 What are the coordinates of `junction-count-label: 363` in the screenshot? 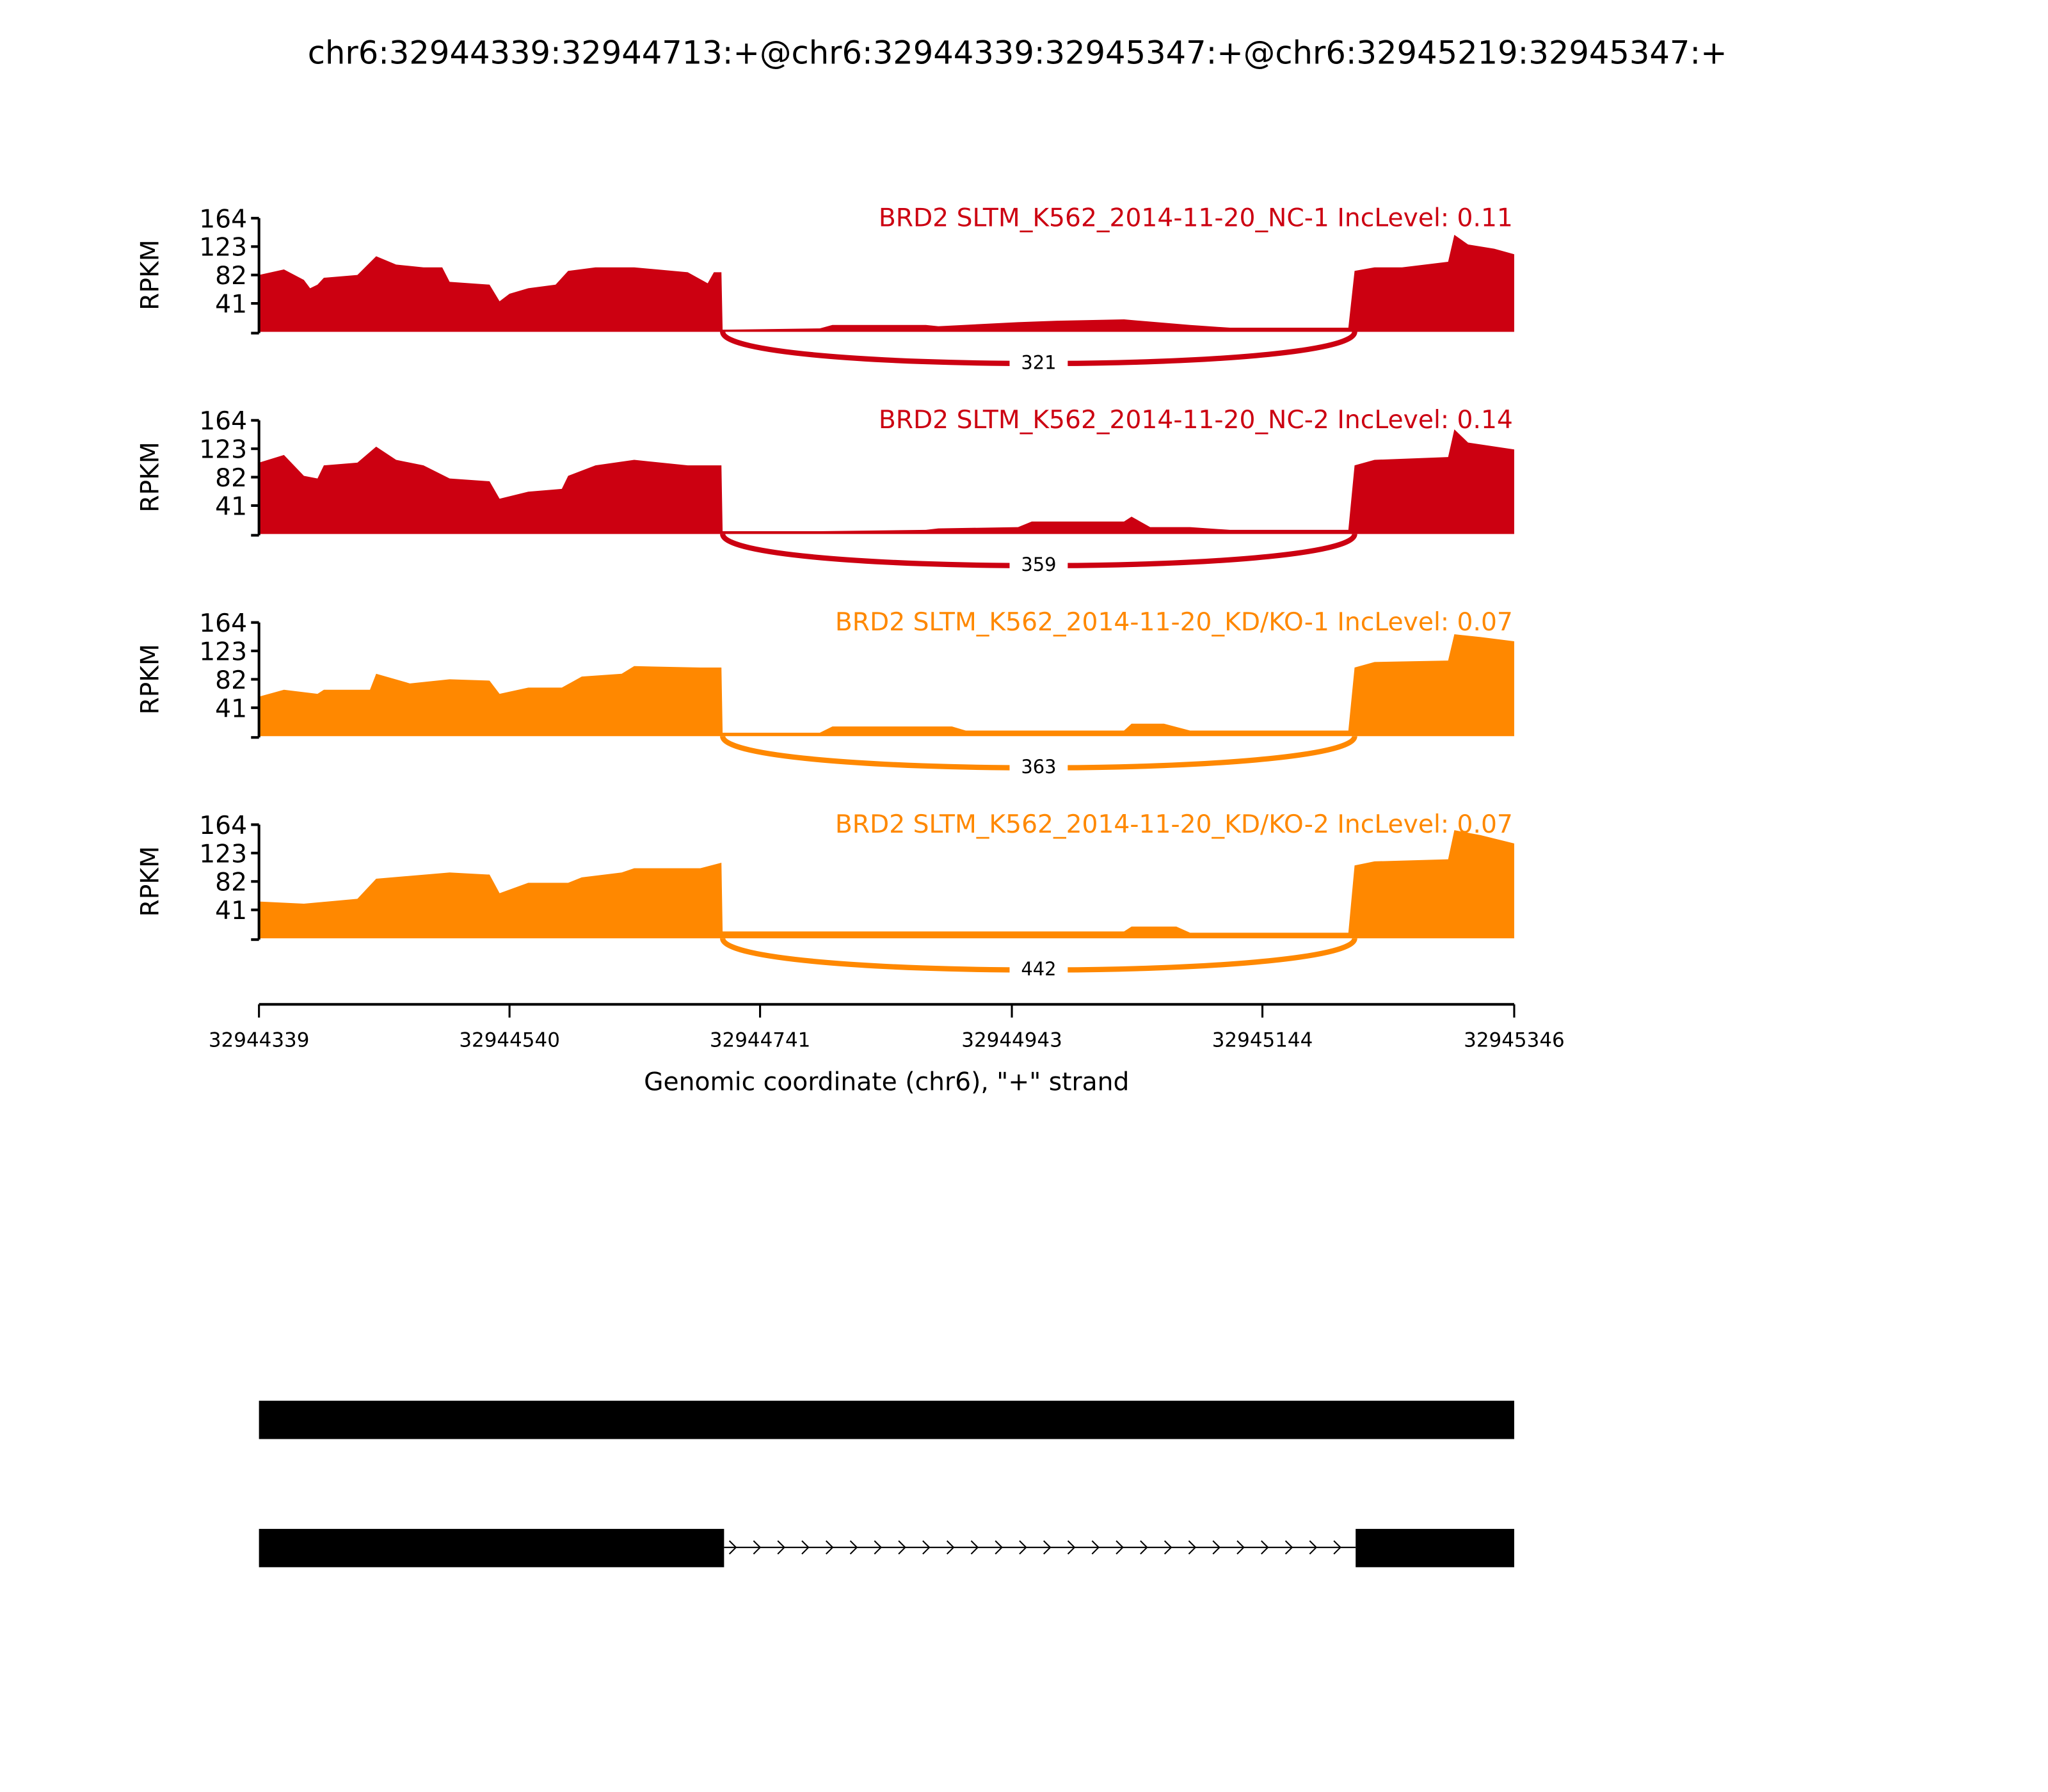 It's located at (1038, 767).